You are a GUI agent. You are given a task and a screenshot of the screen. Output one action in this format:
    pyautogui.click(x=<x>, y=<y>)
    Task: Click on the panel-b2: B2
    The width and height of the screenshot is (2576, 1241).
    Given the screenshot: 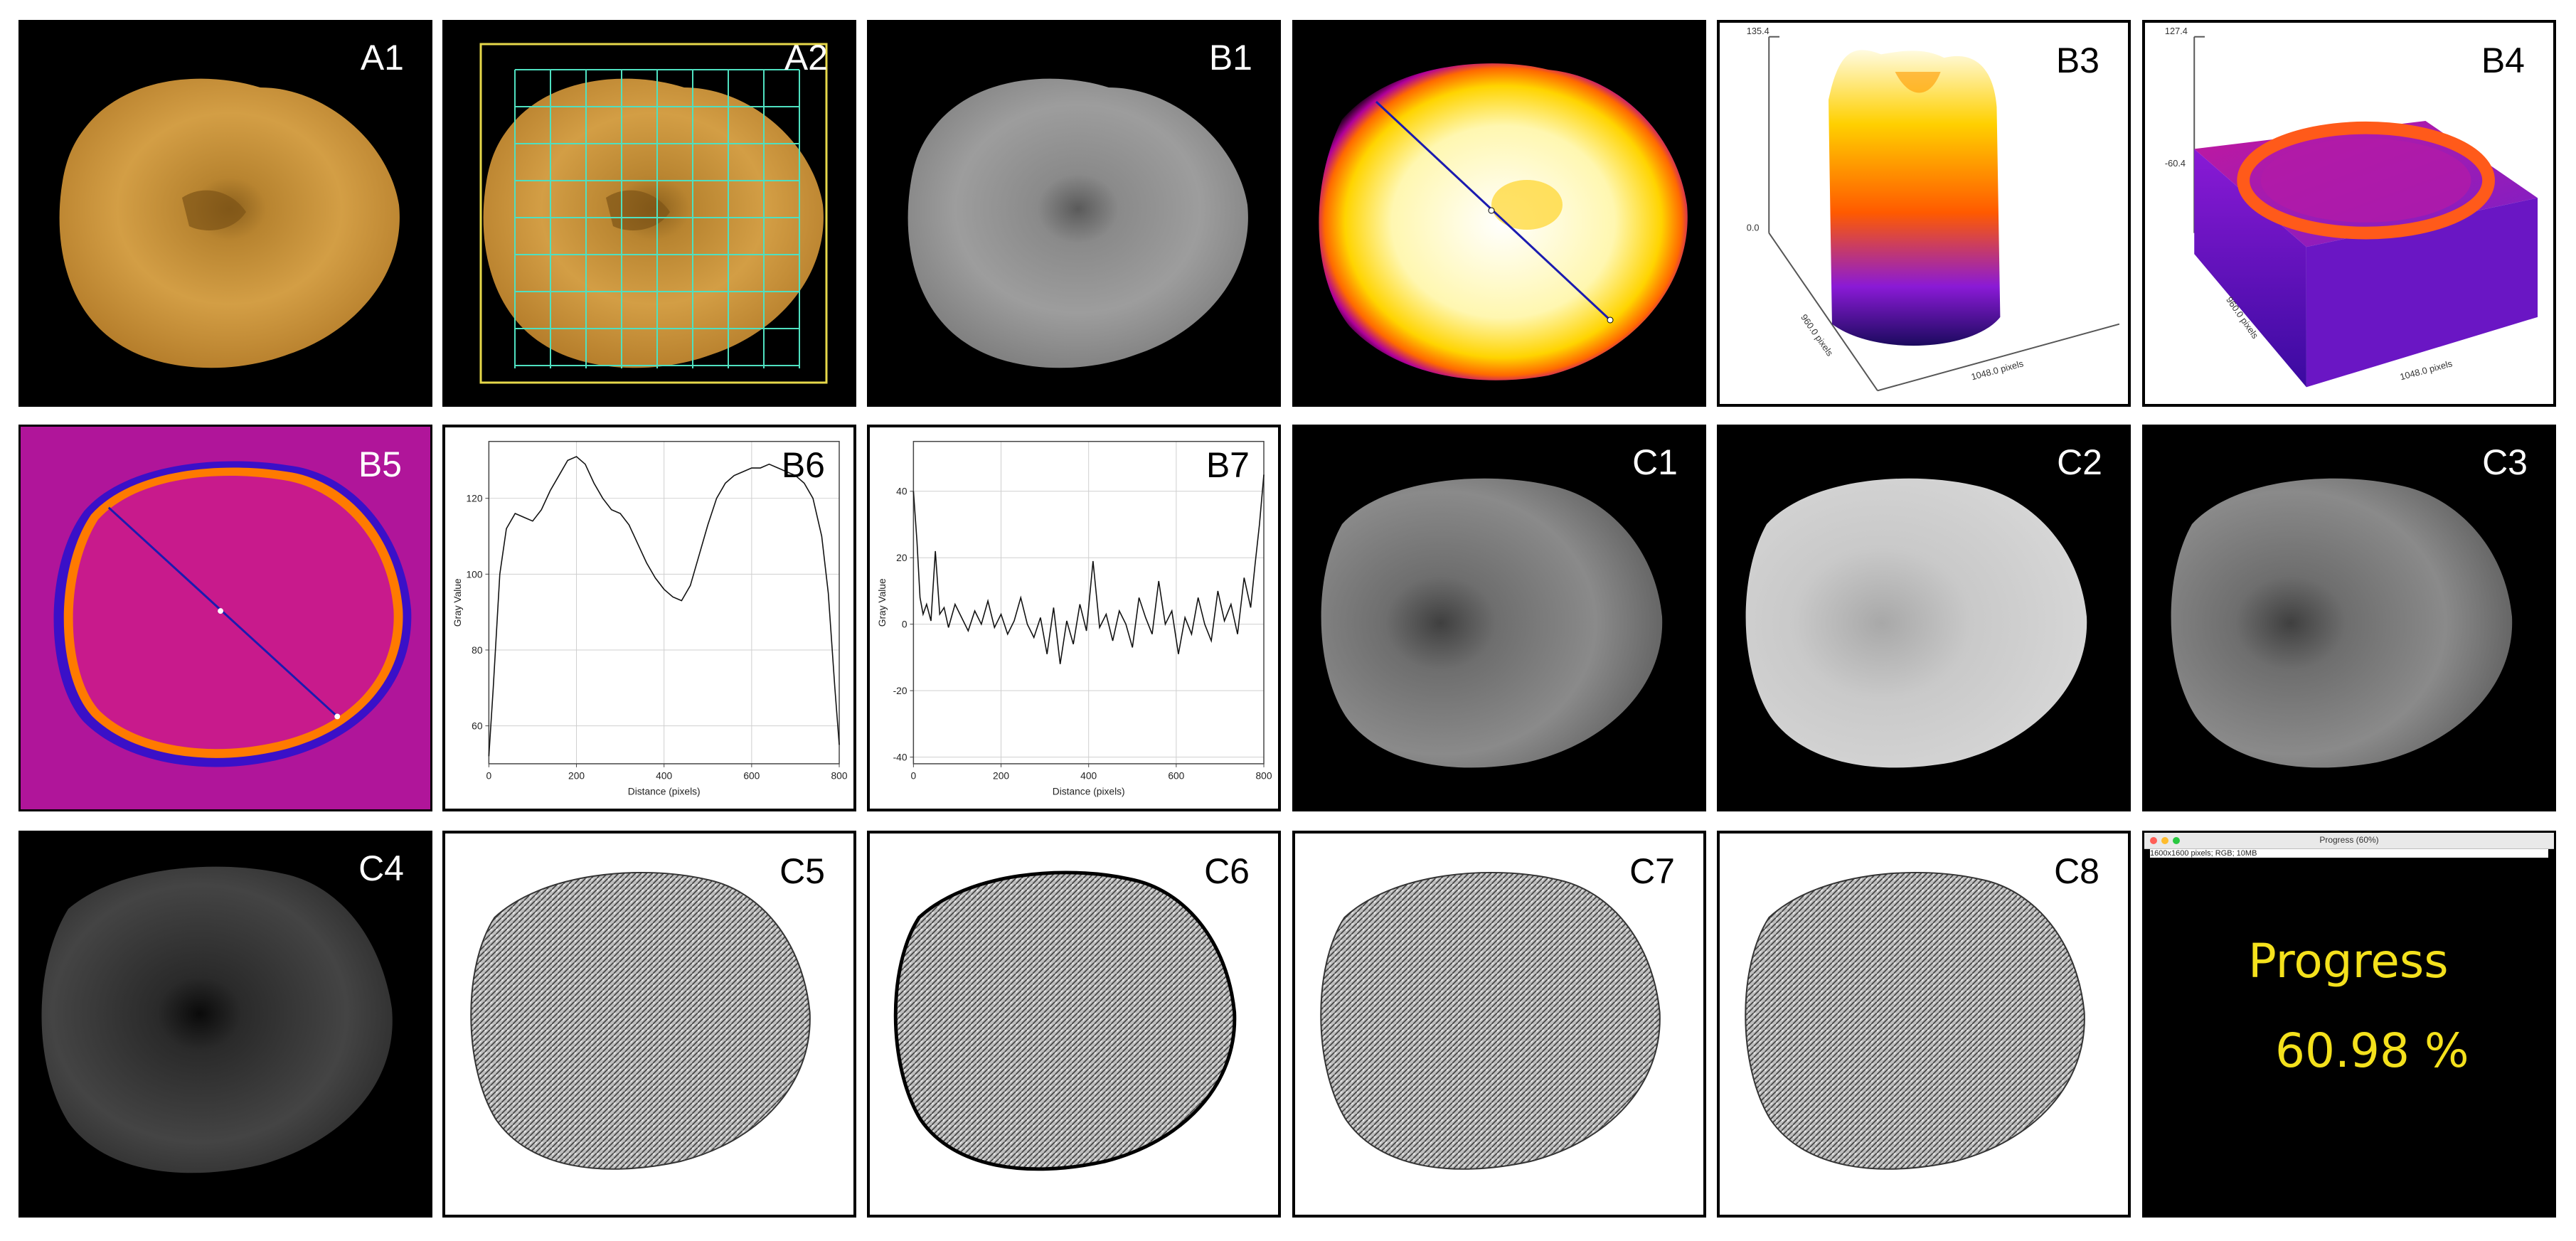 What is the action you would take?
    pyautogui.click(x=1499, y=213)
    